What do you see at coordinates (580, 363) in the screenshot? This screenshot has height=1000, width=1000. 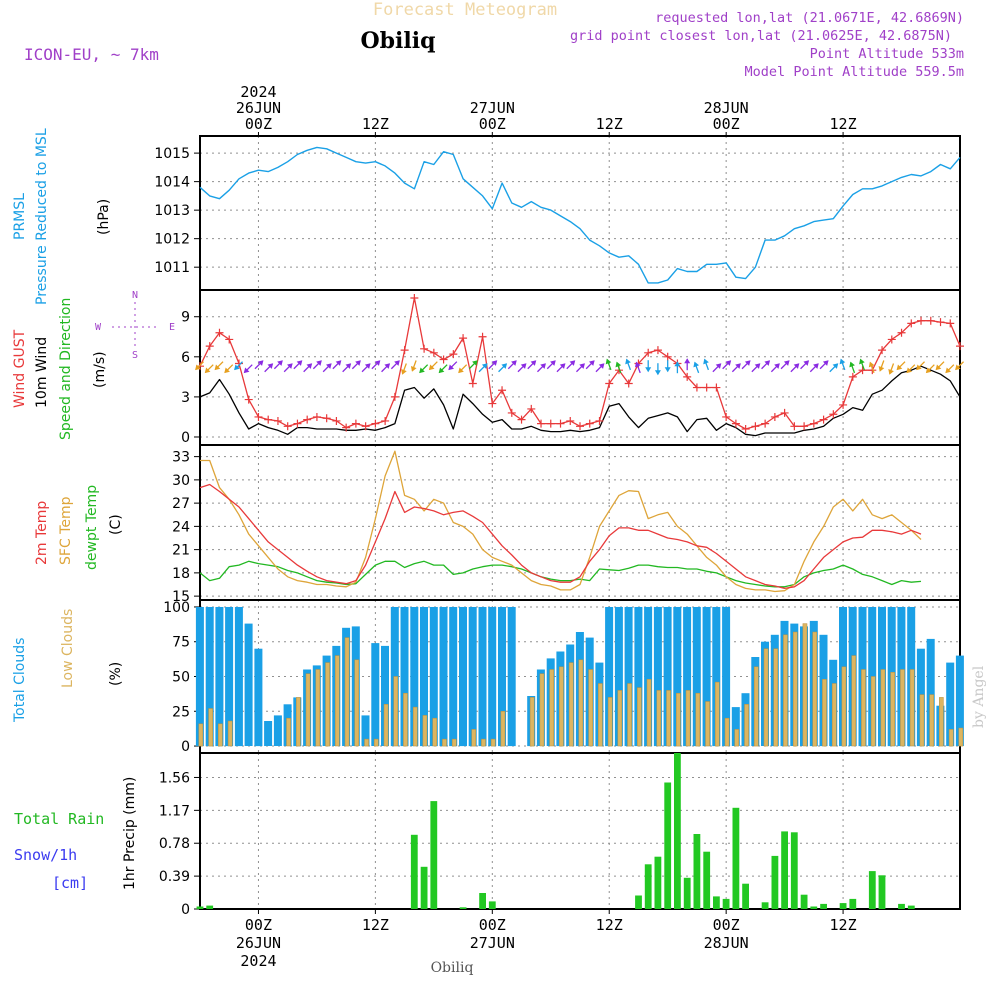 I see `wind-gust-line` at bounding box center [580, 363].